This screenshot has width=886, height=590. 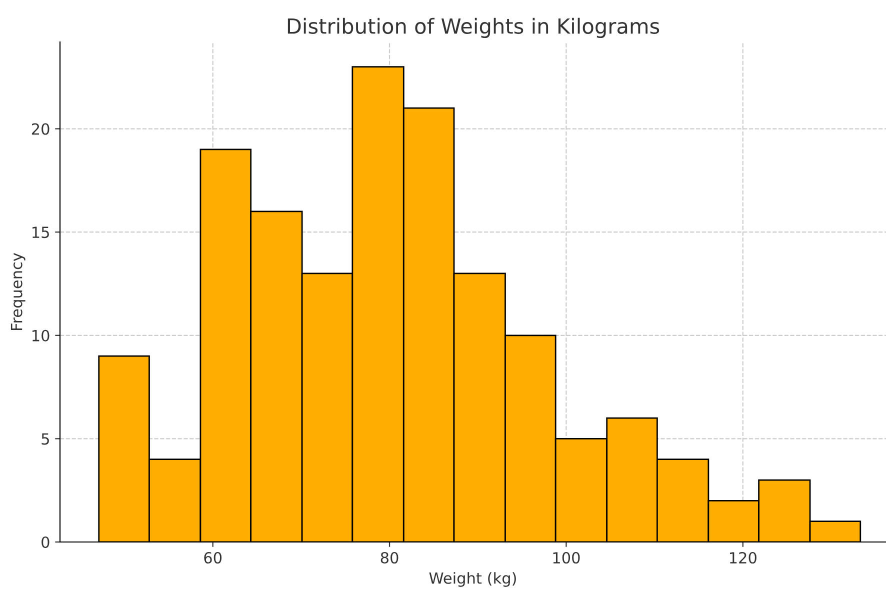 I want to click on chart-title: Distribution of Weights in Kilograms, so click(x=474, y=28).